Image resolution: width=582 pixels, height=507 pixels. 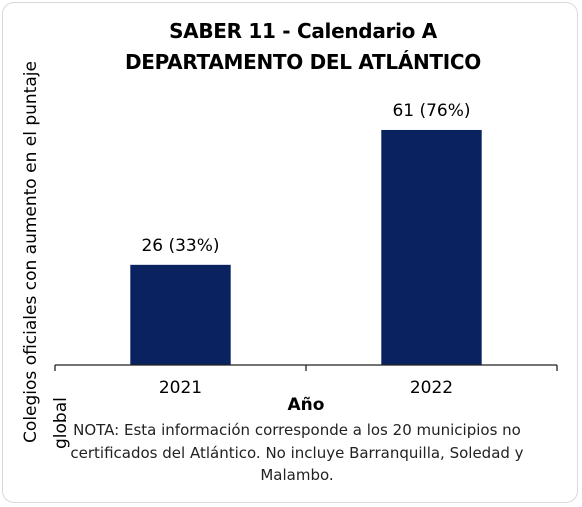 What do you see at coordinates (180, 314) in the screenshot?
I see `bar-2021` at bounding box center [180, 314].